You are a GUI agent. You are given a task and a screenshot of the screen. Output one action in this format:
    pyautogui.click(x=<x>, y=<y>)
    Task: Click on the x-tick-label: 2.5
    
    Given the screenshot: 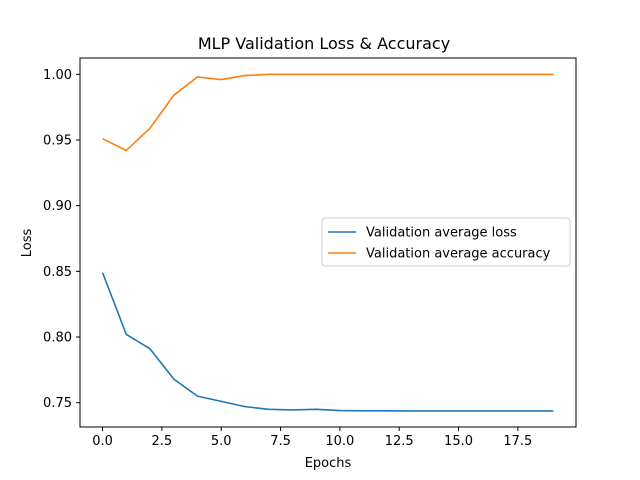 What is the action you would take?
    pyautogui.click(x=162, y=441)
    